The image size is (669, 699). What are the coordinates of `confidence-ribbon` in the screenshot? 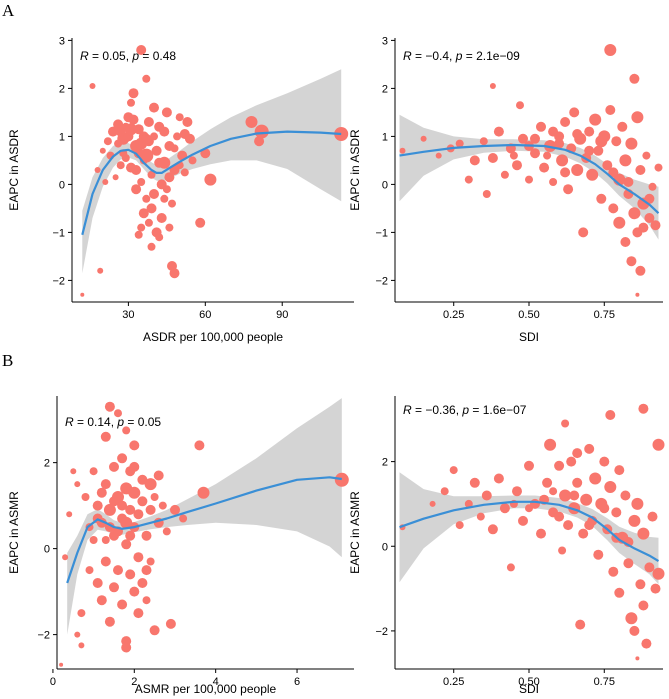 It's located at (529, 177).